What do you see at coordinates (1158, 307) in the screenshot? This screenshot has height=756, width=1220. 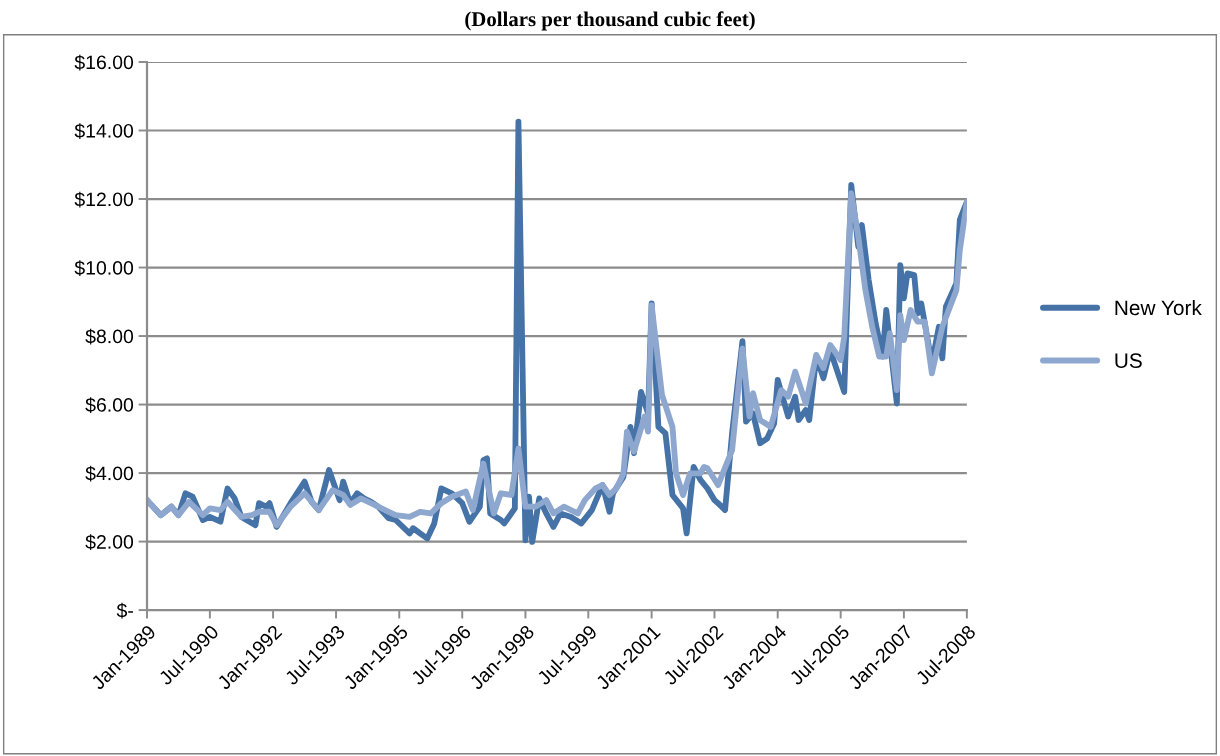 I see `legend-label: New York` at bounding box center [1158, 307].